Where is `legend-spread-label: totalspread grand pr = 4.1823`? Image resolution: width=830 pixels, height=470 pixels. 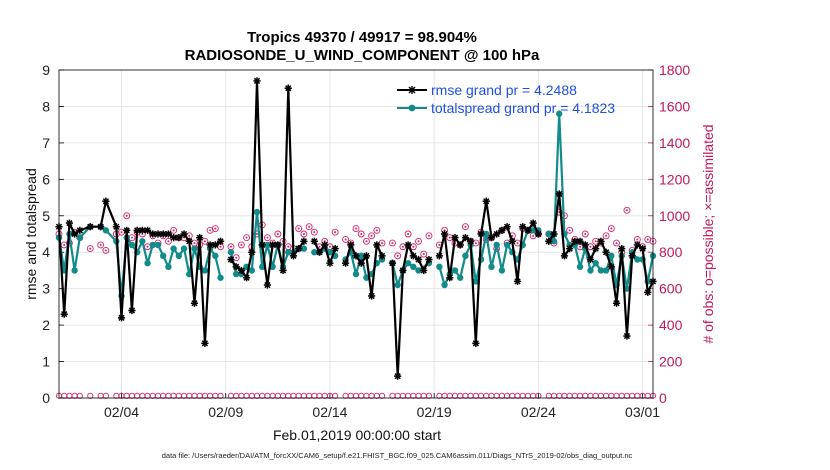
legend-spread-label: totalspread grand pr = 4.1823 is located at coordinates (523, 108).